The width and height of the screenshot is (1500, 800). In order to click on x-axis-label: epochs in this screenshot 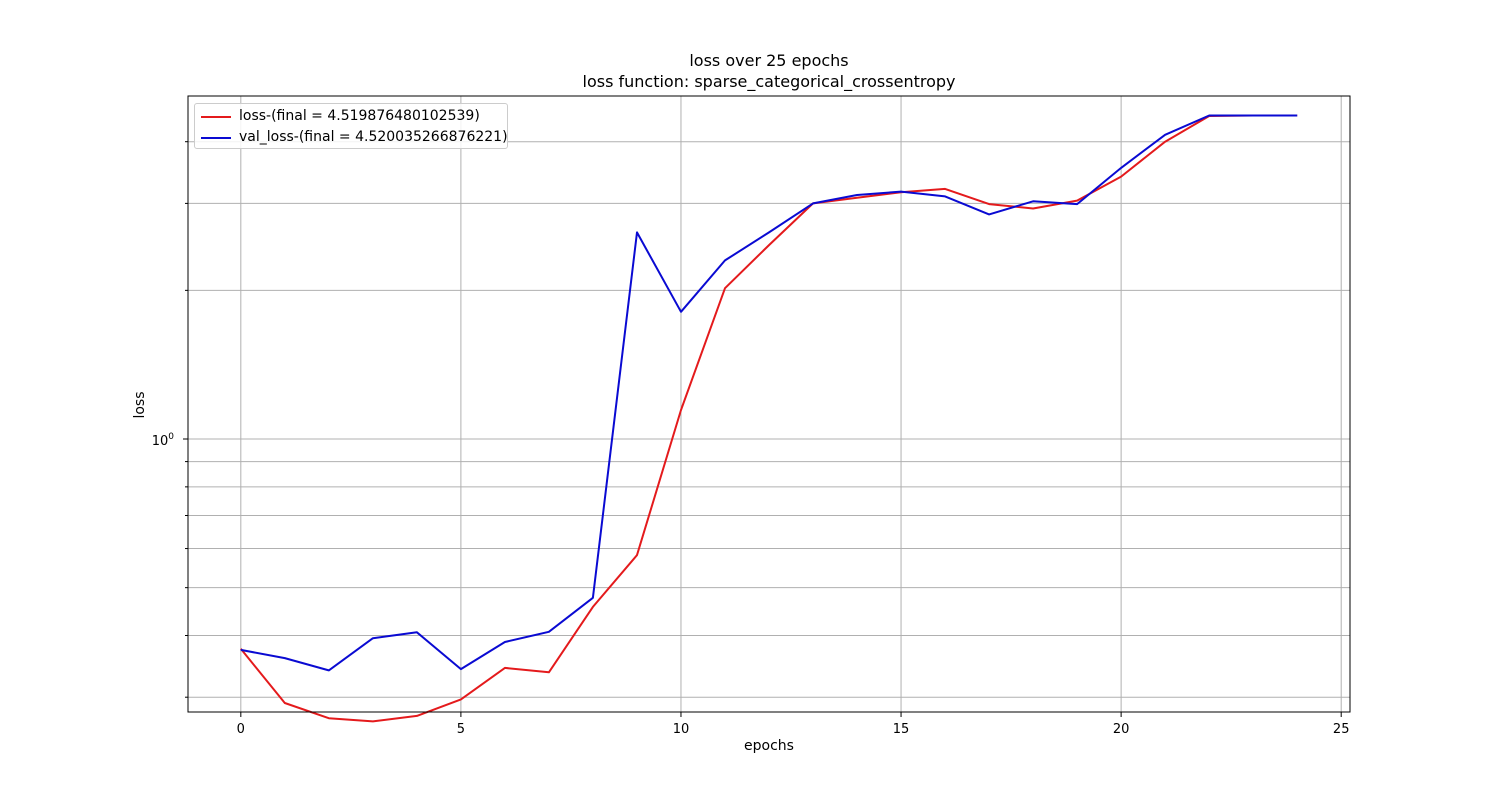, I will do `click(769, 746)`.